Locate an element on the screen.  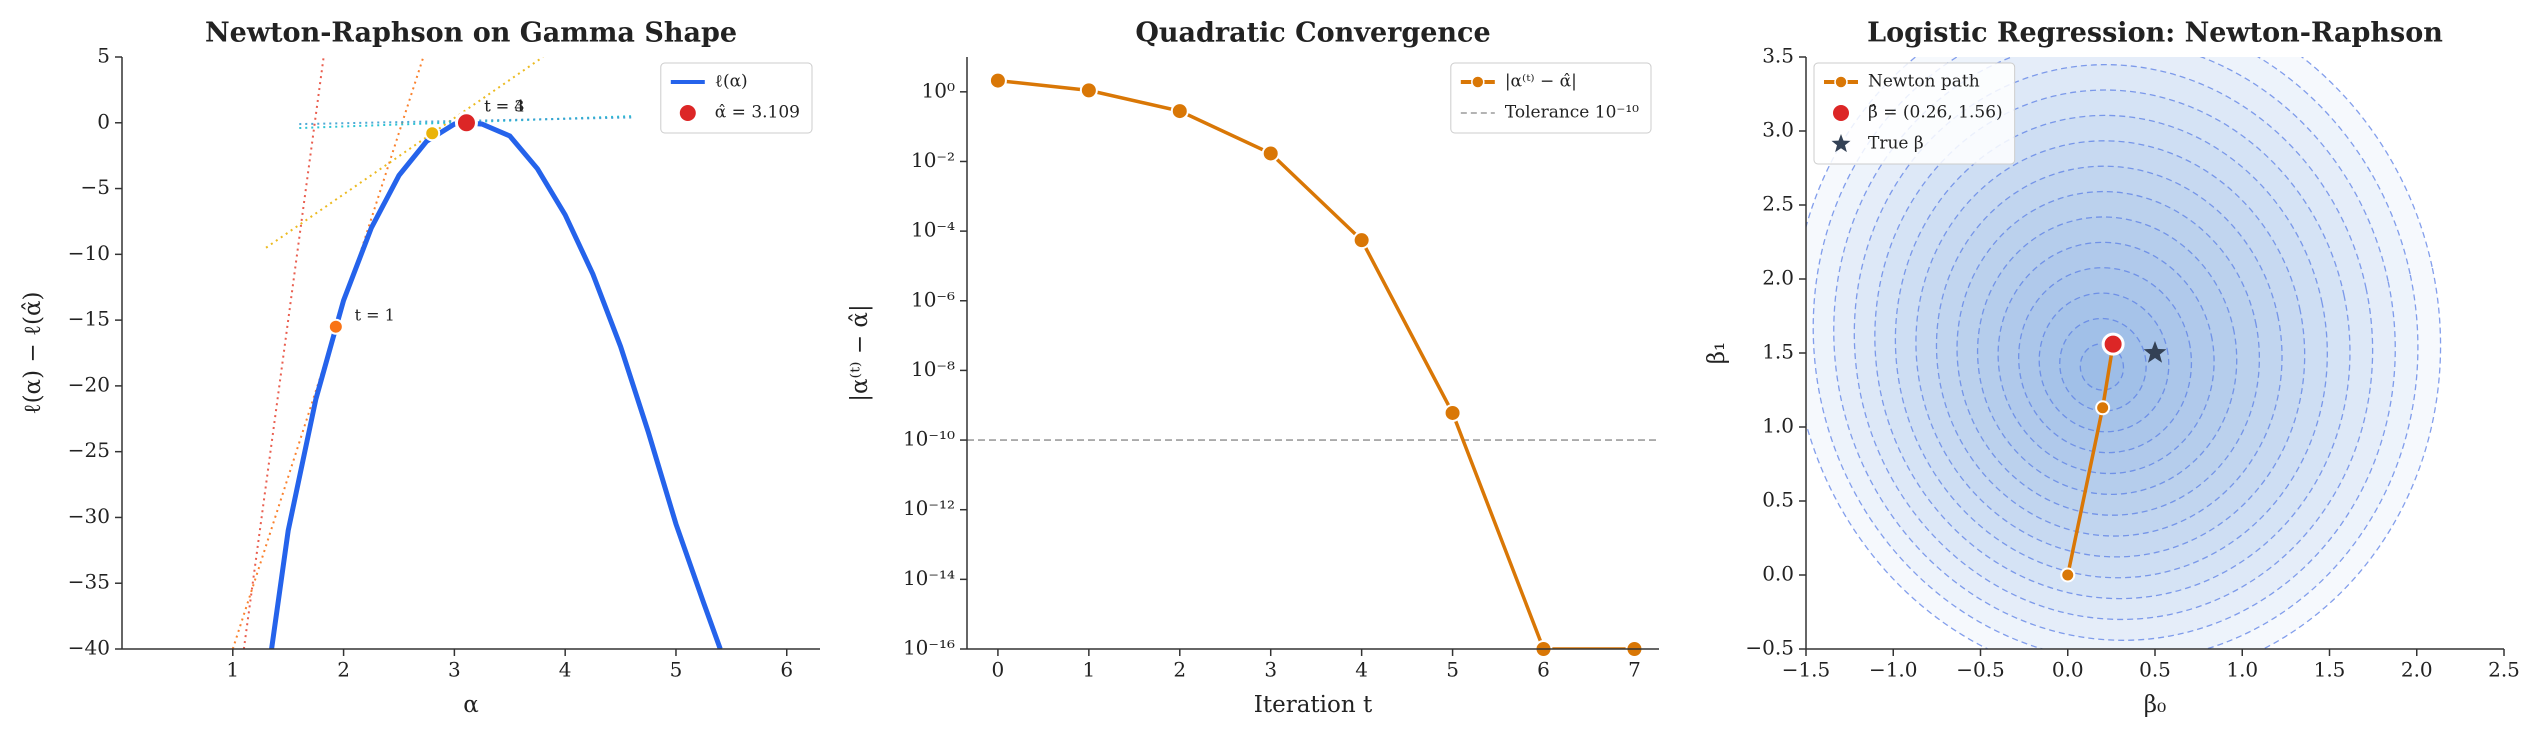
y-tick-label: 10⁻⁴ is located at coordinates (933, 230).